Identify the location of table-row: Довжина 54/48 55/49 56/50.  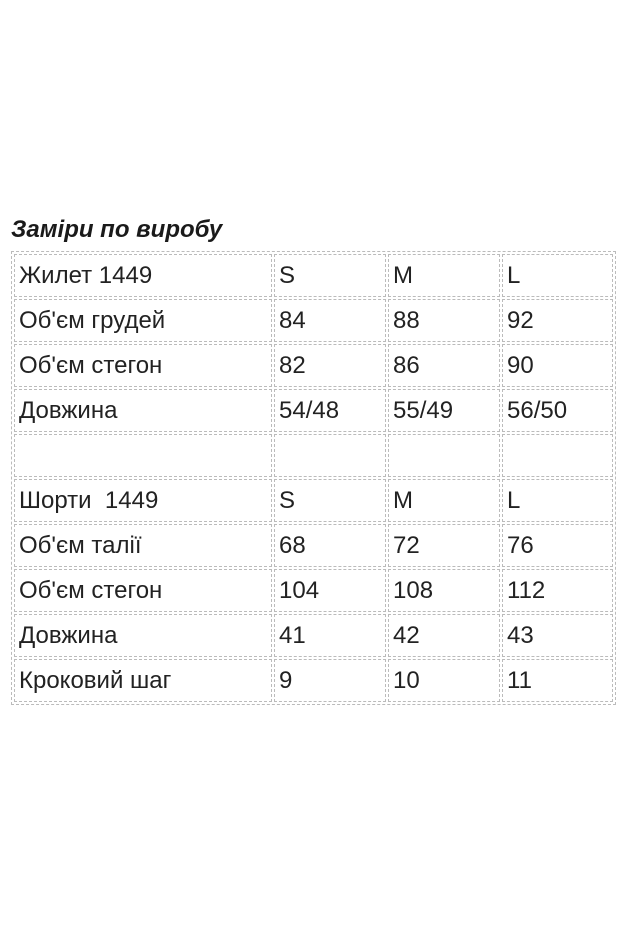
(313, 410).